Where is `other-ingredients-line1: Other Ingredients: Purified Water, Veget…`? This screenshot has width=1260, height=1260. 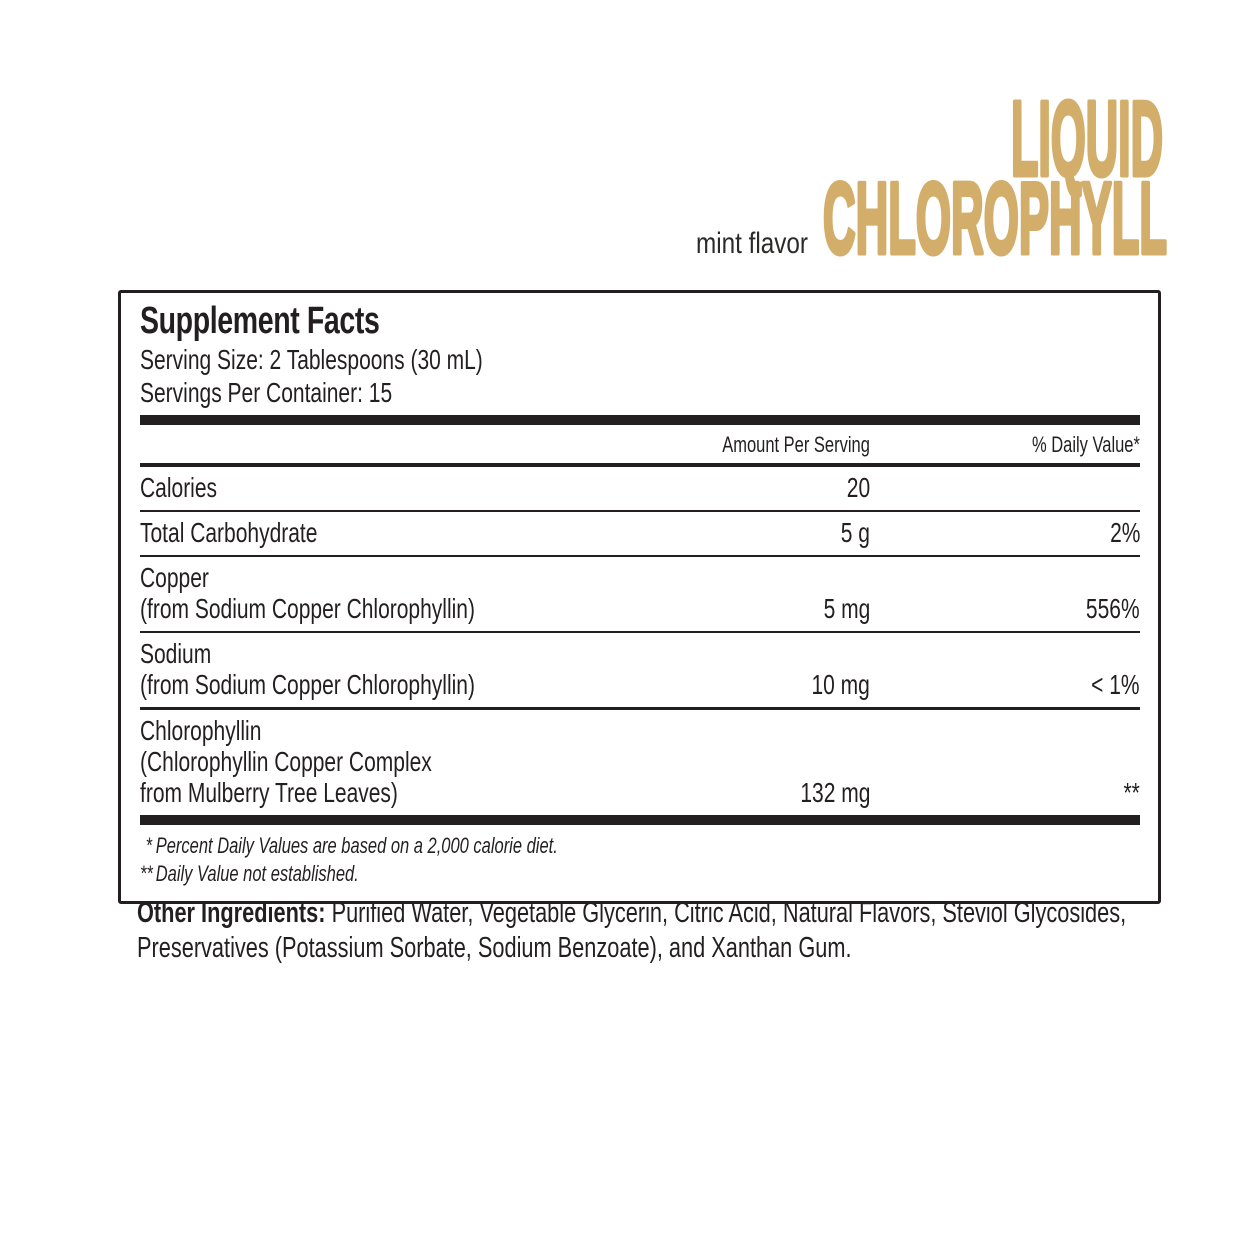
other-ingredients-line1: Other Ingredients: Purified Water, Veget… is located at coordinates (632, 913).